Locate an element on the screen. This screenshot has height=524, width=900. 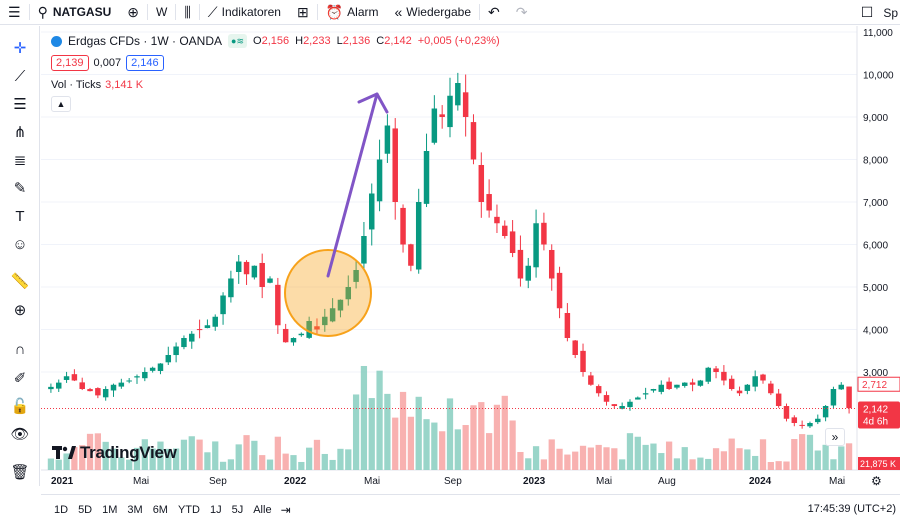
visibility-pill: ●≋ is located at coordinates (238, 41).